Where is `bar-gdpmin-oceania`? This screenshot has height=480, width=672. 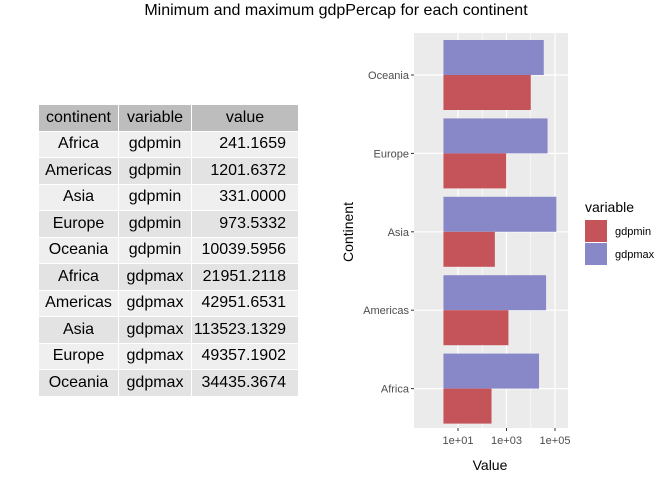 bar-gdpmin-oceania is located at coordinates (487, 92).